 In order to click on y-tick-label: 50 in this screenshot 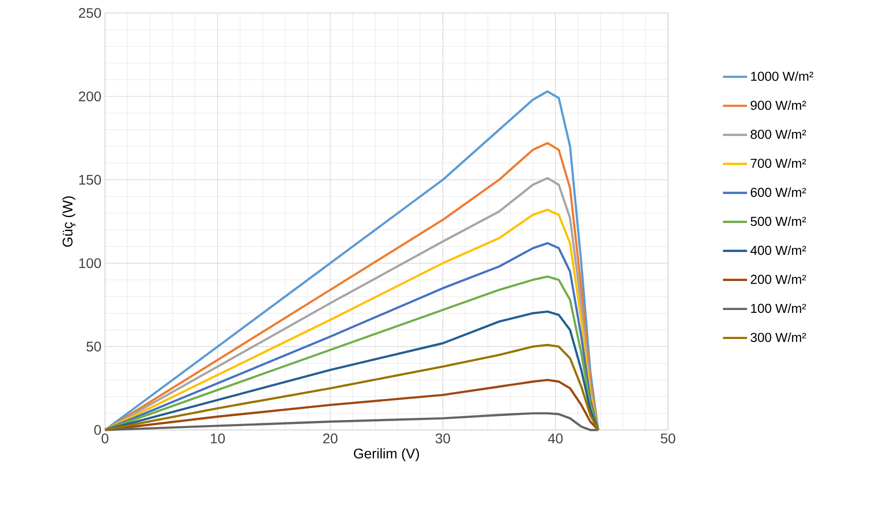, I will do `click(93, 347)`.